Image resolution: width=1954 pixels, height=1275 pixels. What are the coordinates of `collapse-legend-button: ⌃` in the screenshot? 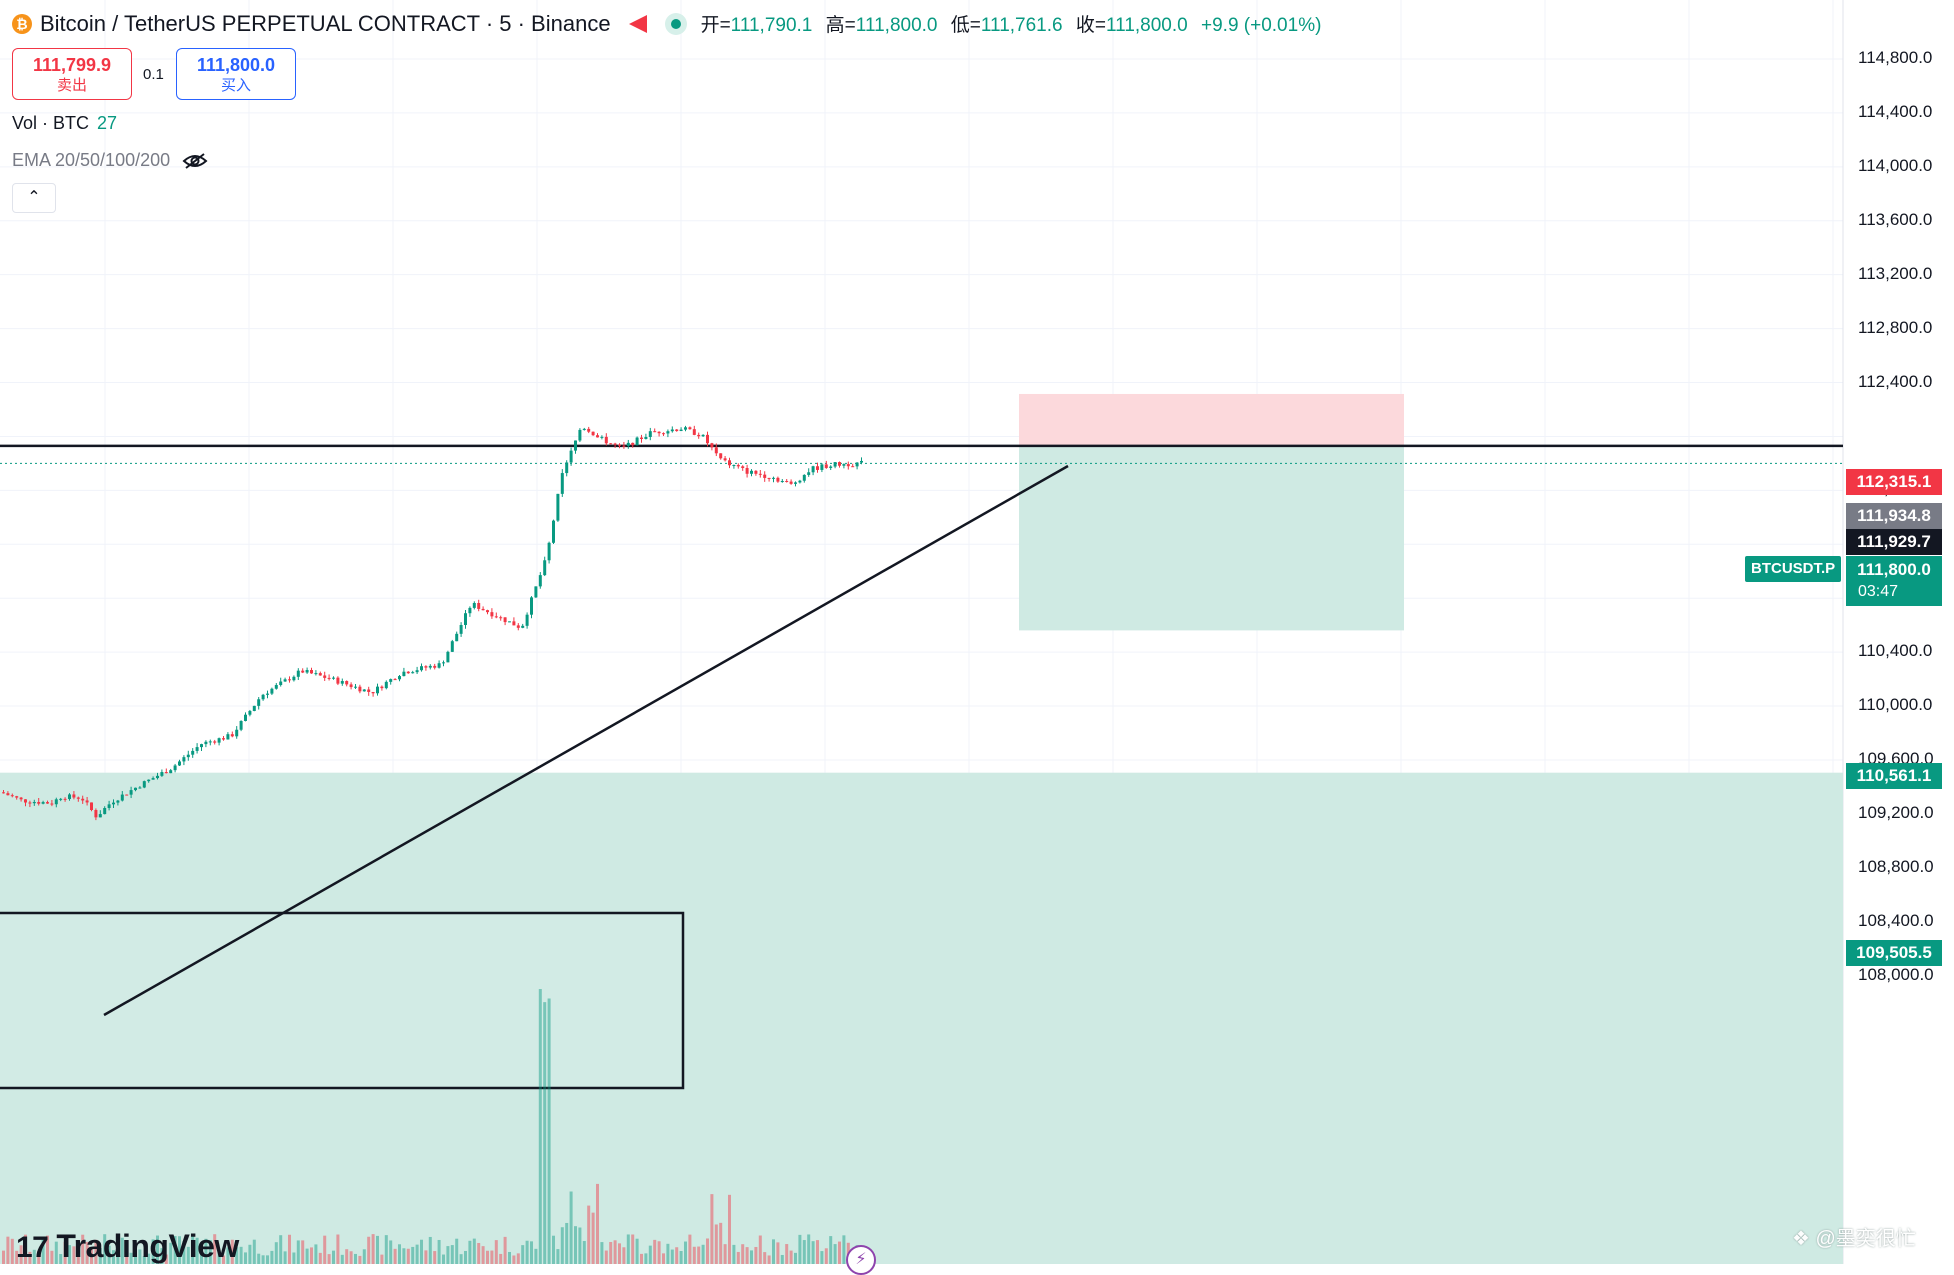 It's located at (34, 198).